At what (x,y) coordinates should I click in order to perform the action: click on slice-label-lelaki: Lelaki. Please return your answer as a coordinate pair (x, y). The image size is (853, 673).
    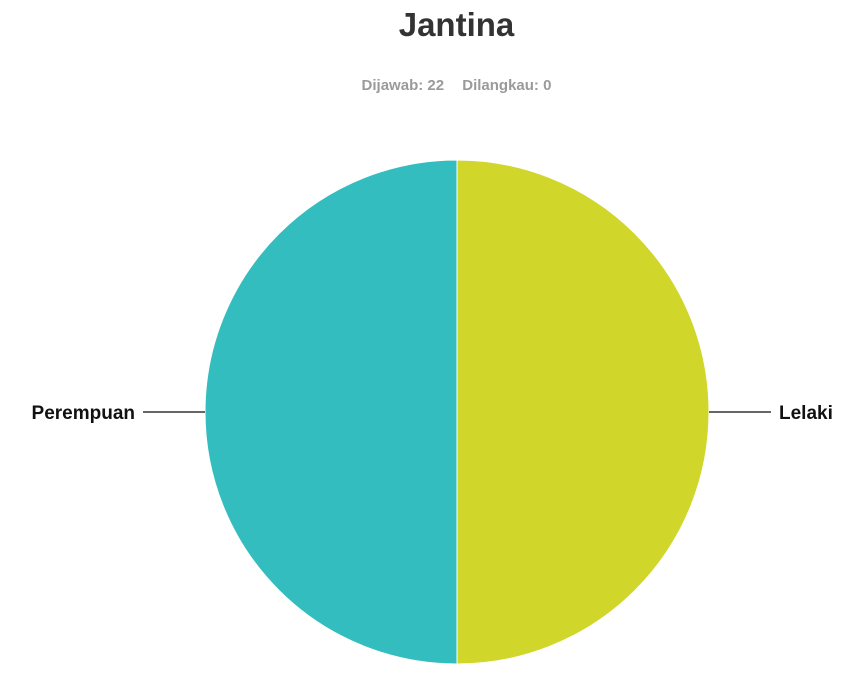
    Looking at the image, I should click on (806, 413).